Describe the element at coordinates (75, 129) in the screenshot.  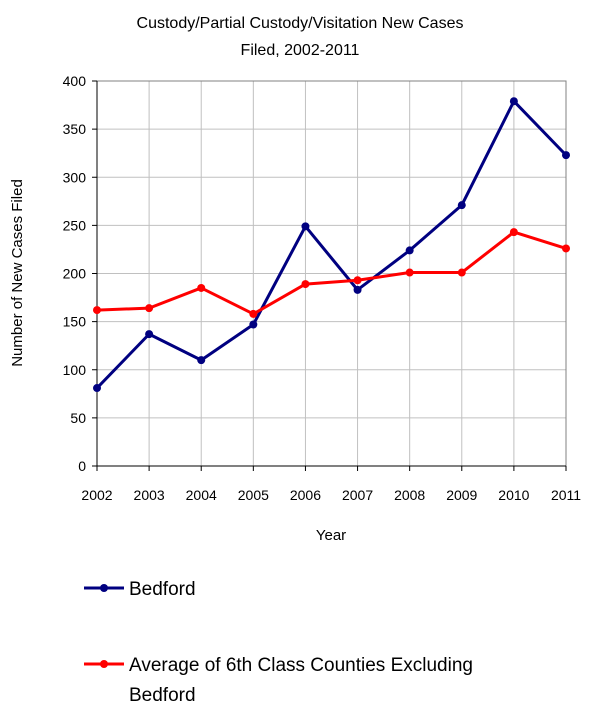
I see `y-tick-label: 350` at that location.